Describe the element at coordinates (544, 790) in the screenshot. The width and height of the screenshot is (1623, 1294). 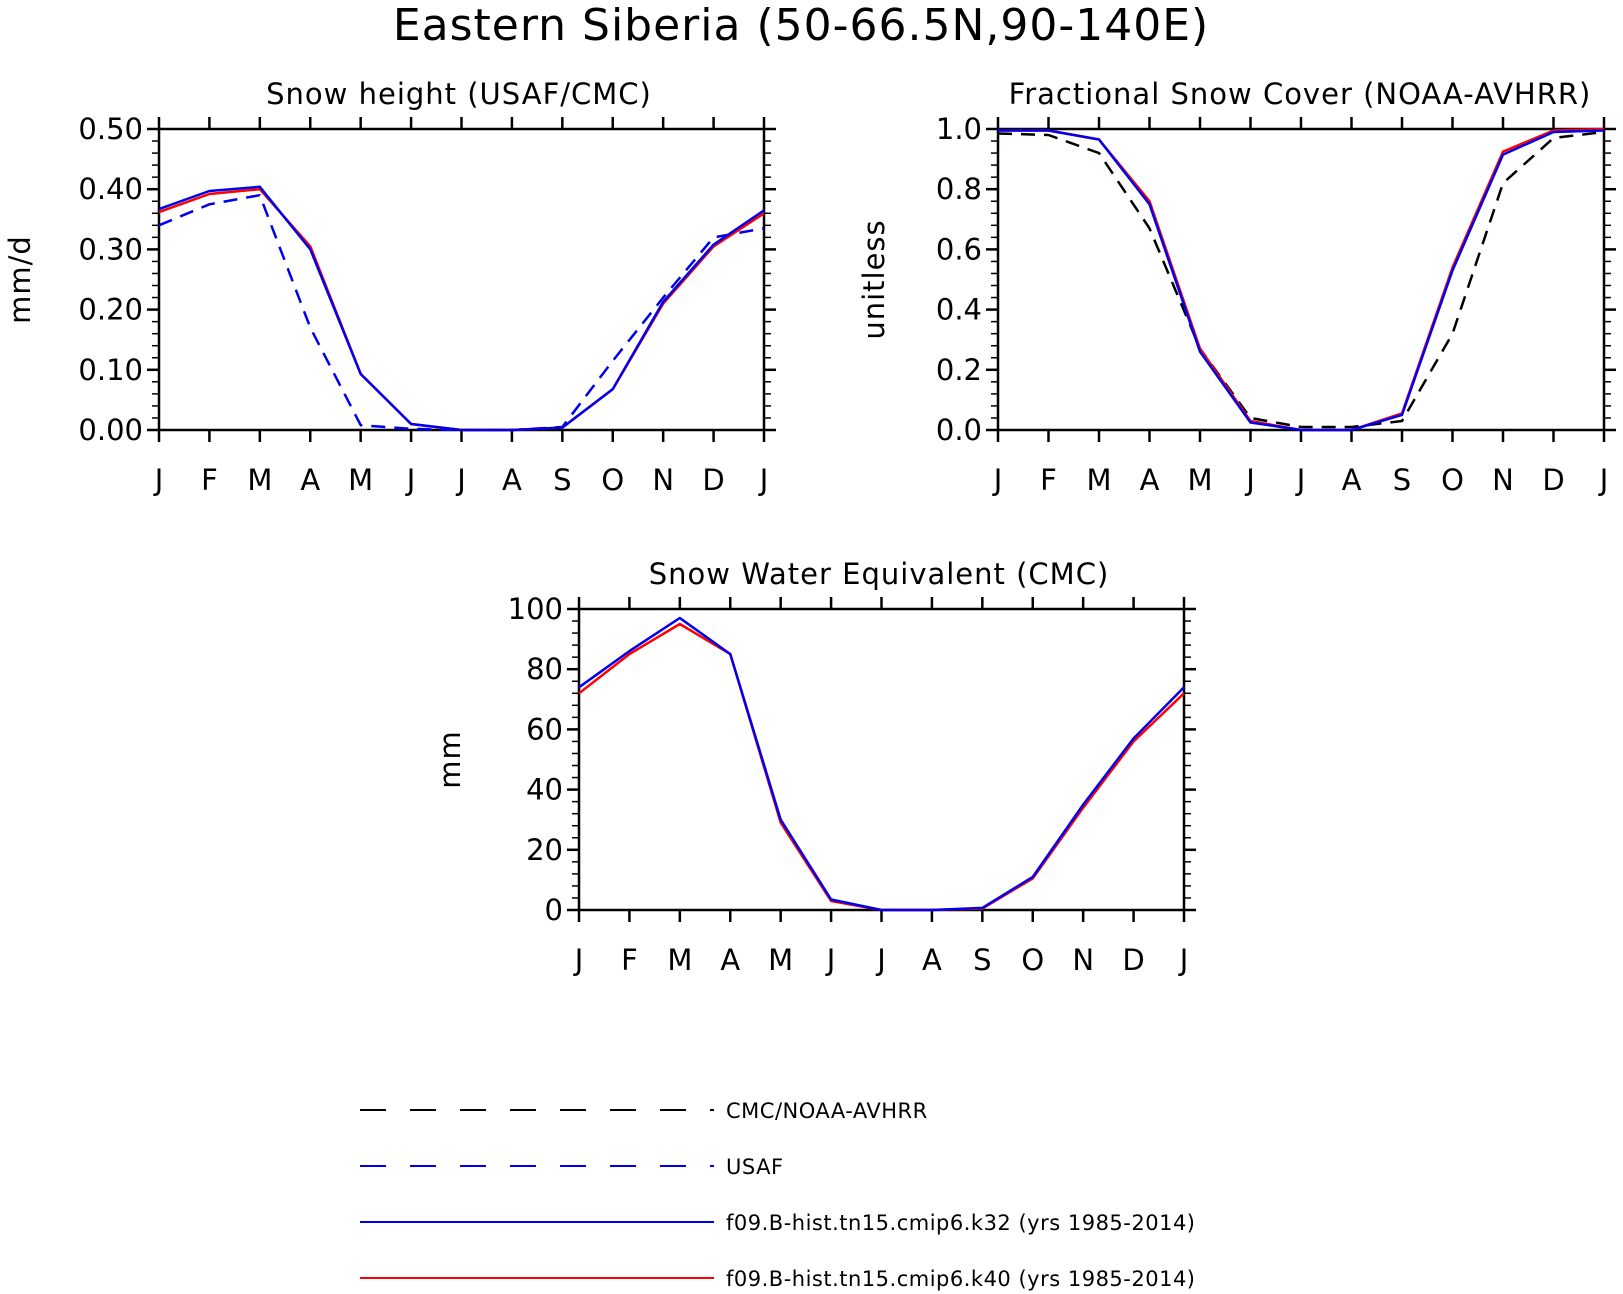
I see `y-tick-label: 40` at that location.